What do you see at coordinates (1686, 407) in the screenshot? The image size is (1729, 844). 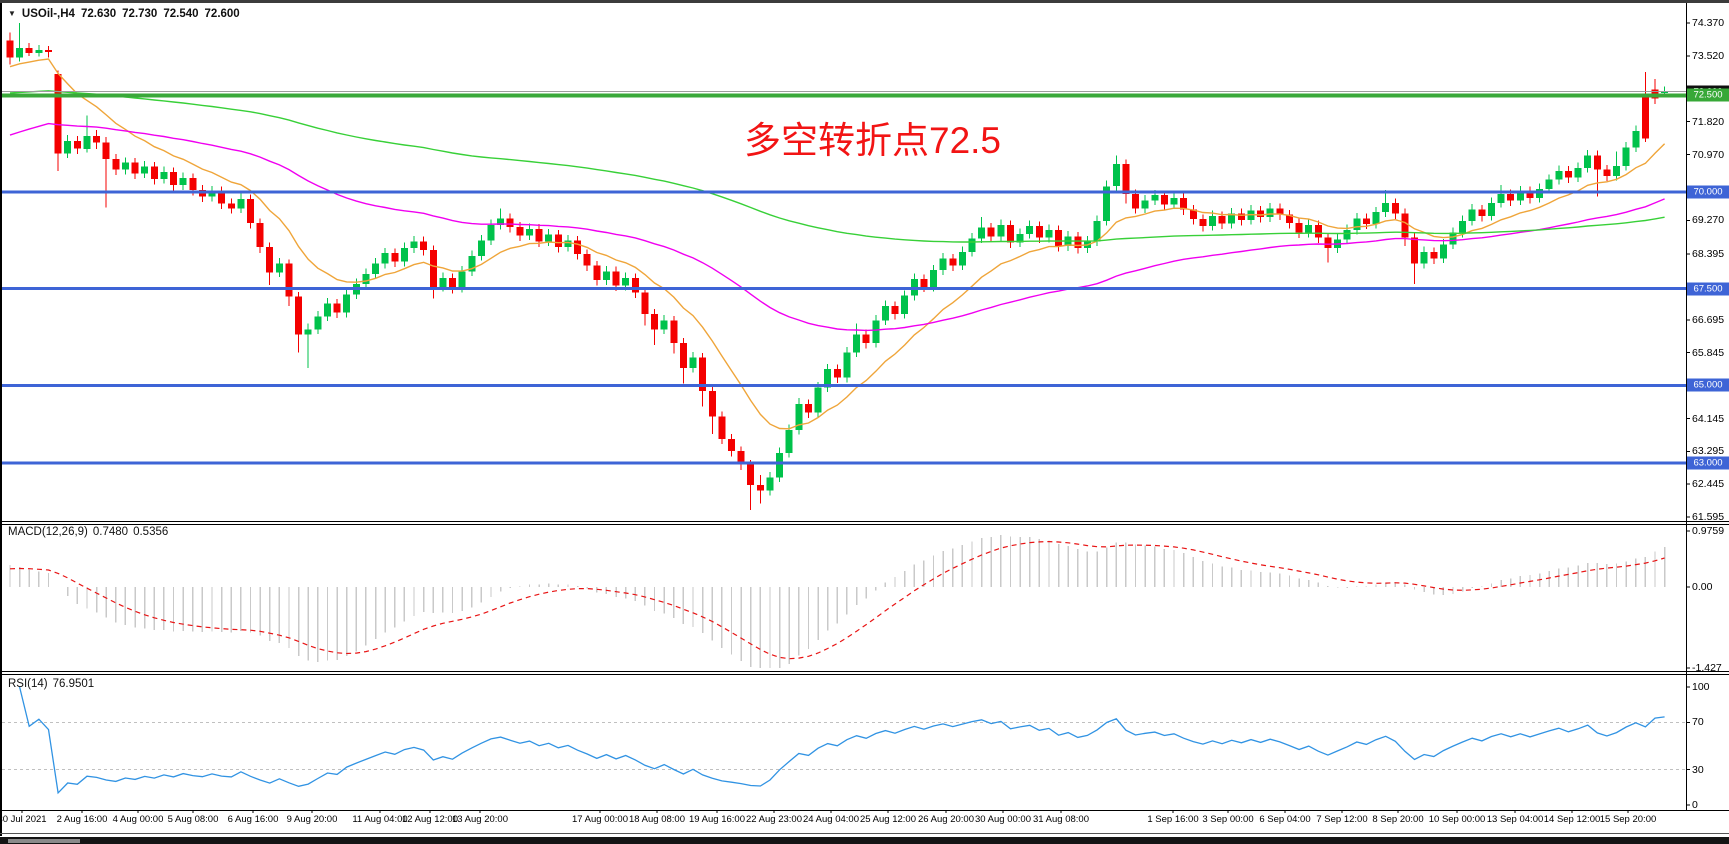 I see `price-axis-line` at bounding box center [1686, 407].